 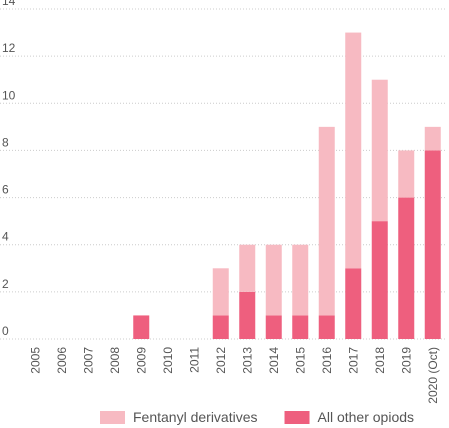 I want to click on y-tick-label: 14, so click(x=9, y=4).